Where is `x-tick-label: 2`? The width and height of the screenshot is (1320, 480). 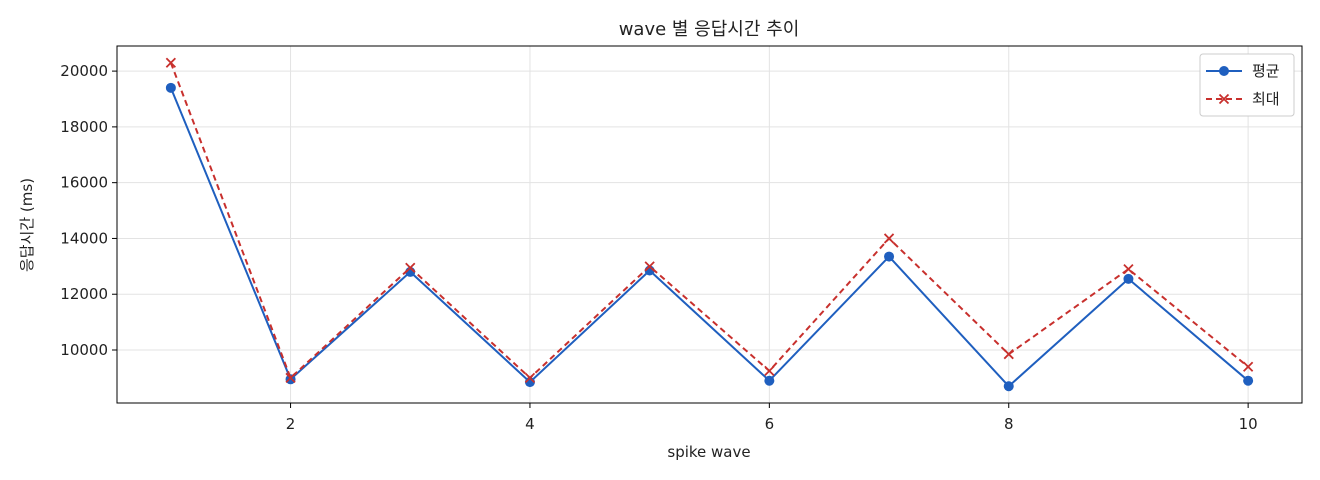
x-tick-label: 2 is located at coordinates (291, 424).